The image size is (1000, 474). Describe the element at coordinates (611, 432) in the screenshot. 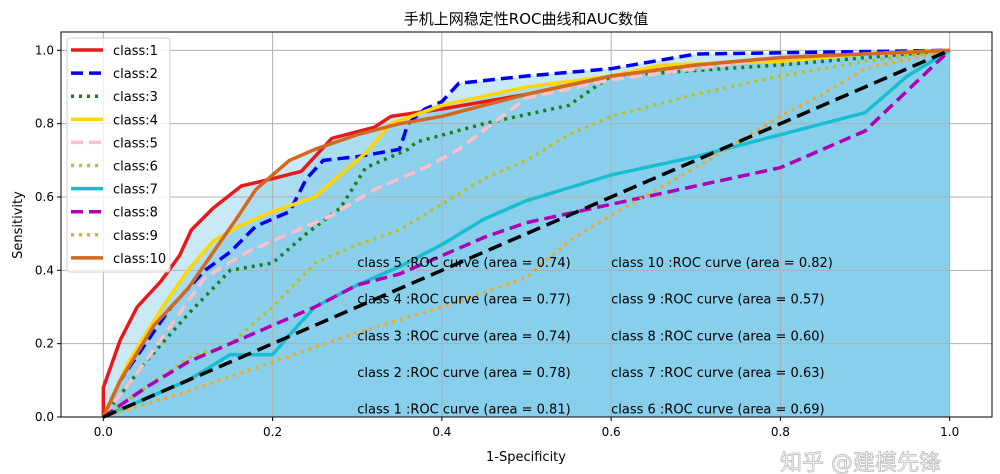

I see `x-tick-label: 0.6` at that location.